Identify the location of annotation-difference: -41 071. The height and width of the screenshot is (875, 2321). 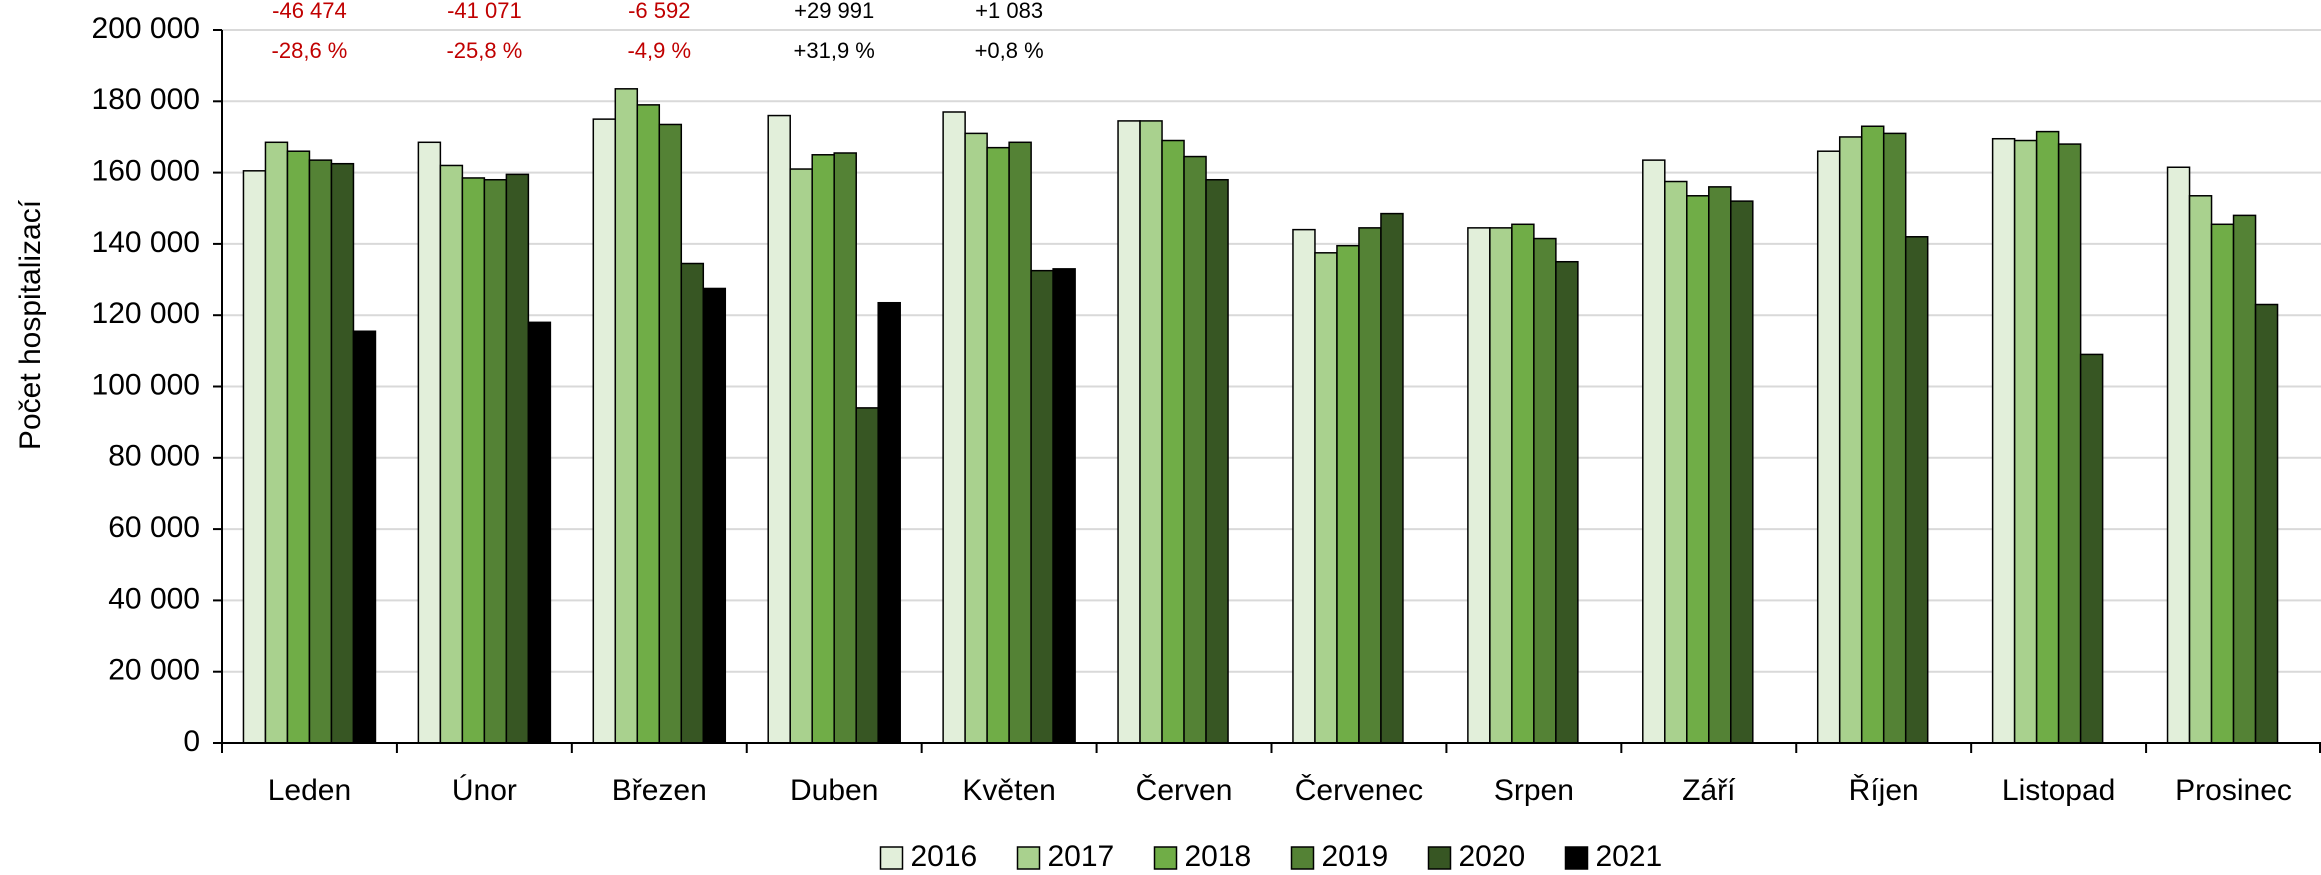
(484, 11).